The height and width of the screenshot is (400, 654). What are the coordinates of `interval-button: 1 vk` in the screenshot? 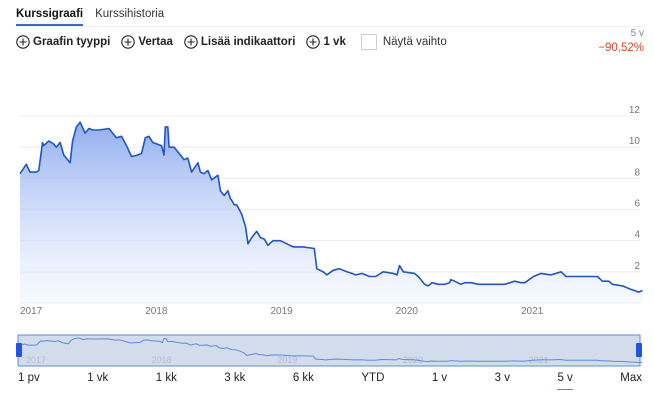 It's located at (326, 42).